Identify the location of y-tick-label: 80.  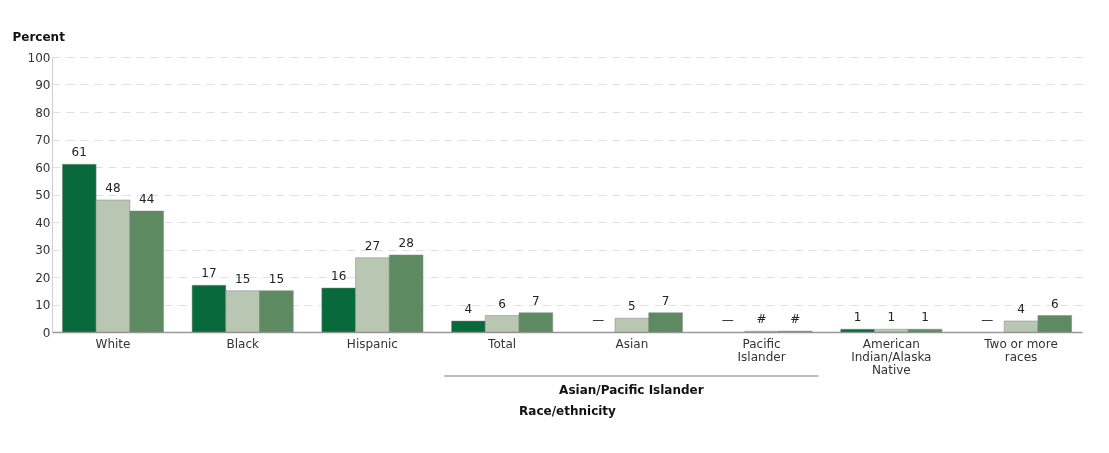
(43, 112).